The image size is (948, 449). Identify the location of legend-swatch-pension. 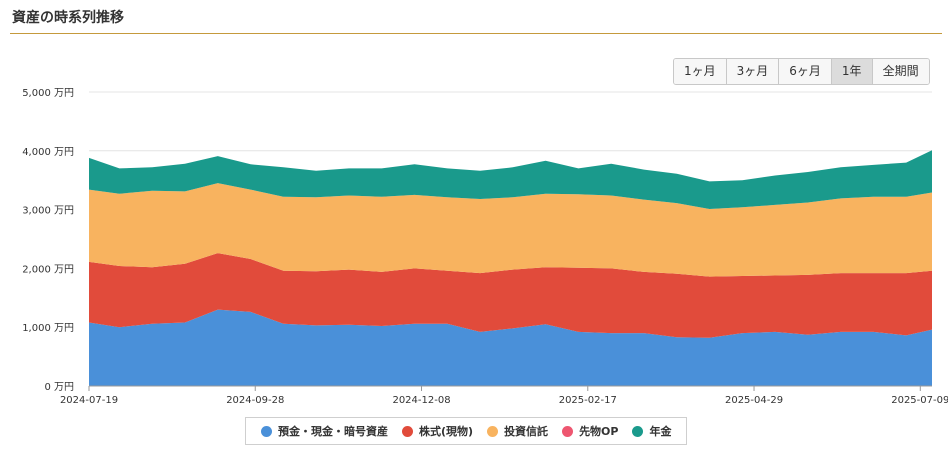
(638, 431).